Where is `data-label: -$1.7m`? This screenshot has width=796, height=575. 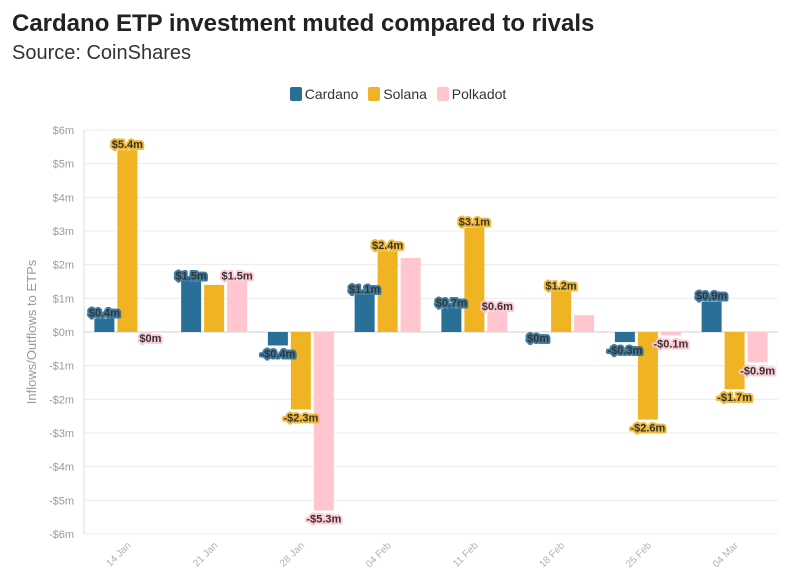 data-label: -$1.7m is located at coordinates (734, 398).